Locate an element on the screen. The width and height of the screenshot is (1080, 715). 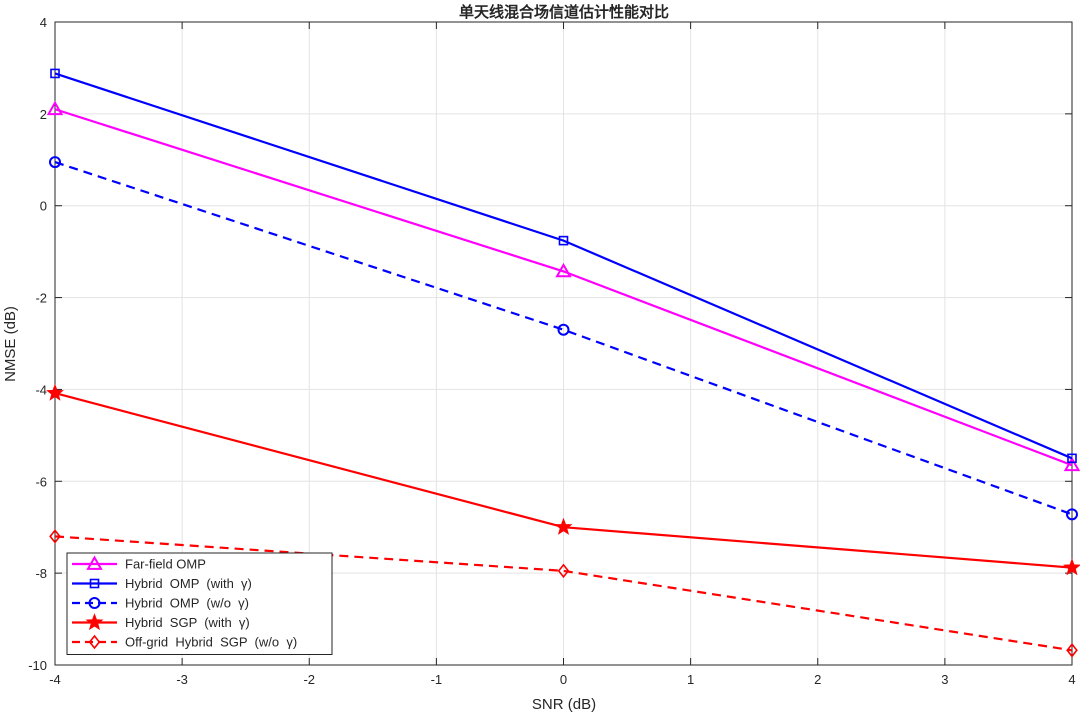
x-tick-label-0: -4 is located at coordinates (55, 679).